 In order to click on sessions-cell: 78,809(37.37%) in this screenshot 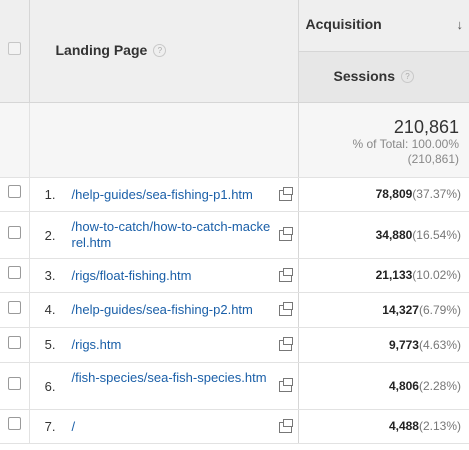, I will do `click(383, 194)`.